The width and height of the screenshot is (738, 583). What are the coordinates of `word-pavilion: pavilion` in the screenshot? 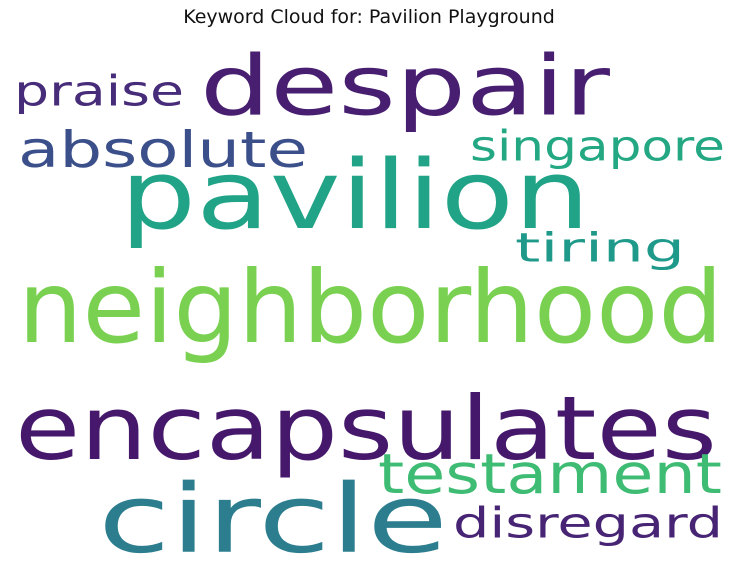 It's located at (355, 195).